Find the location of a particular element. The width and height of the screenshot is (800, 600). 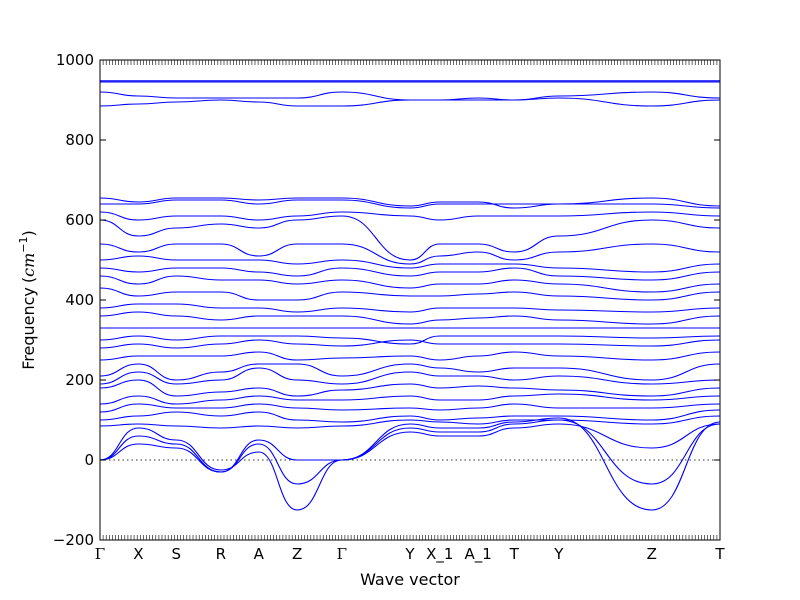

x-tick-label: A_1 is located at coordinates (478, 554).